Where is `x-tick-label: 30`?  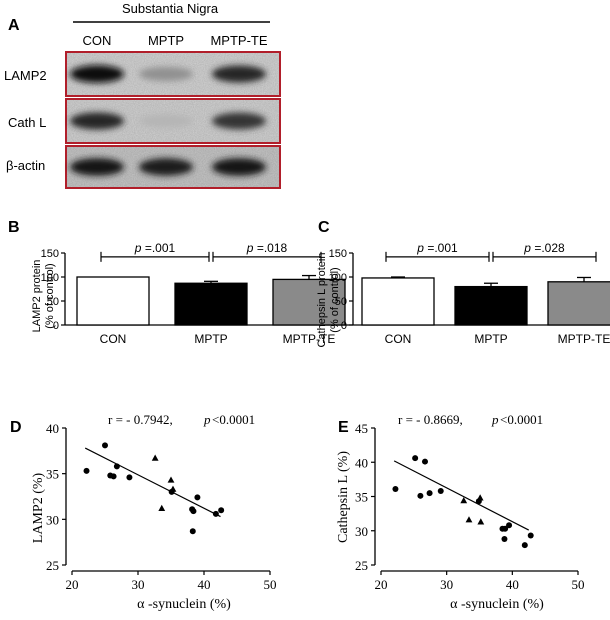
x-tick-label: 30 is located at coordinates (138, 584).